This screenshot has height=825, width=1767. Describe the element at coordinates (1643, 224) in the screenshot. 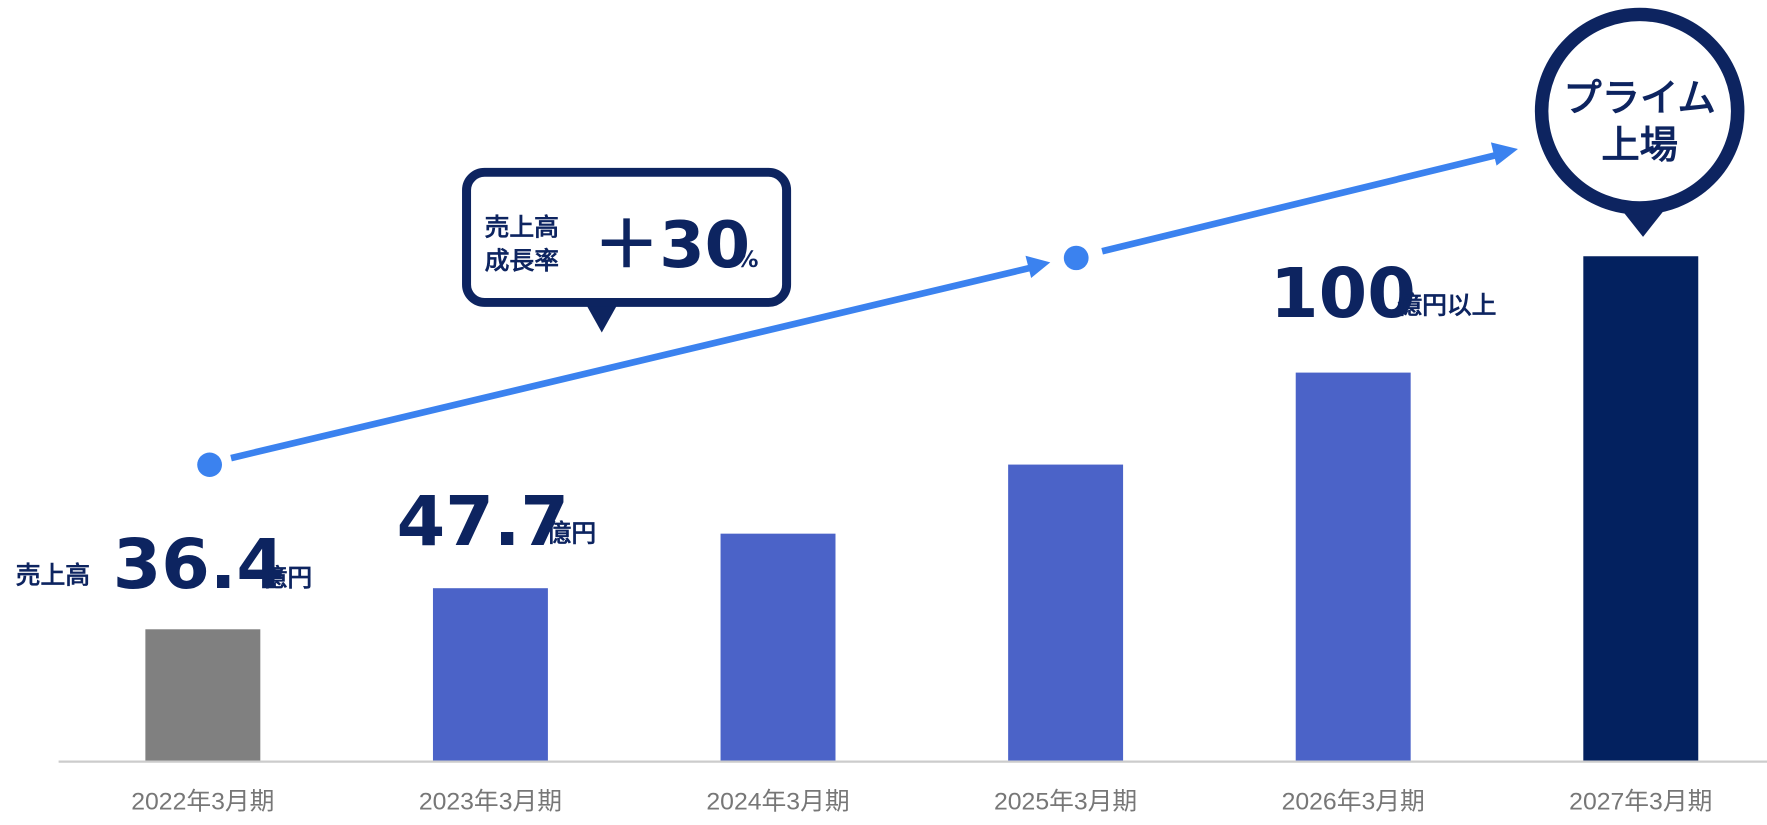

I see `badge-pointer` at that location.